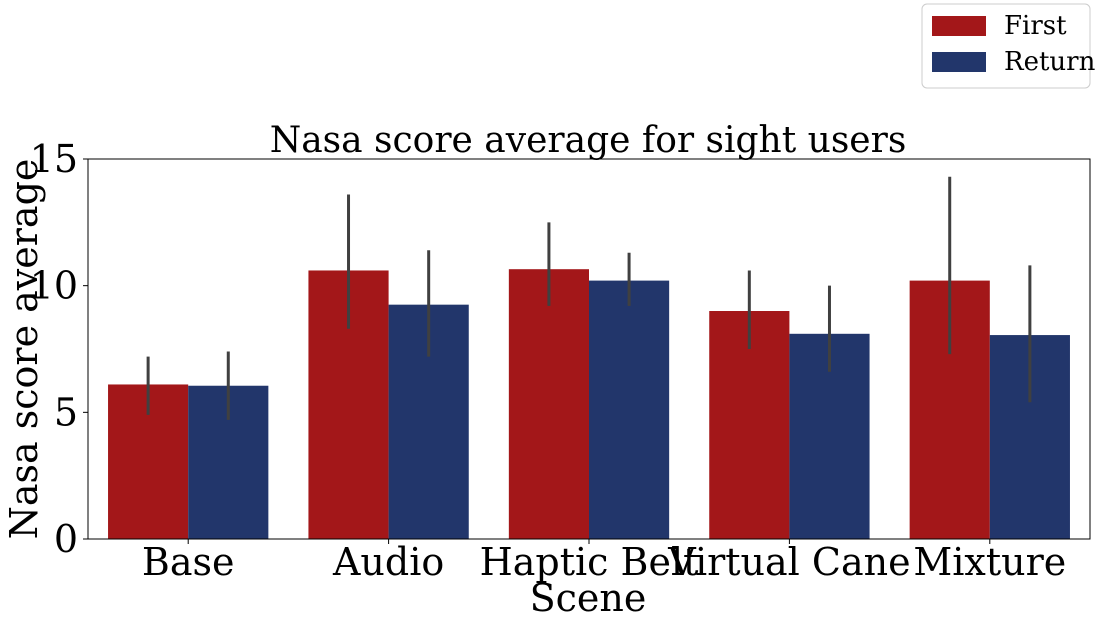 The image size is (1098, 625). What do you see at coordinates (959, 62) in the screenshot?
I see `legend-swatch-return` at bounding box center [959, 62].